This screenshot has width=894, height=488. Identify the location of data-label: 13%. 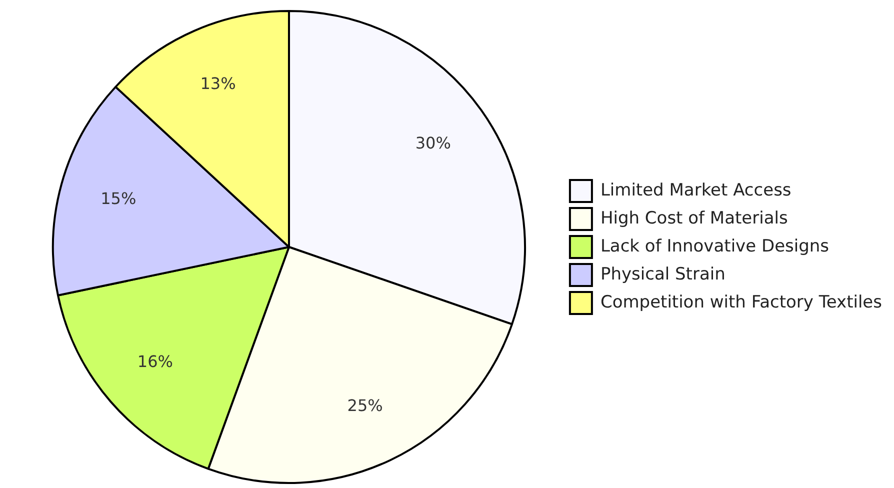
(218, 84).